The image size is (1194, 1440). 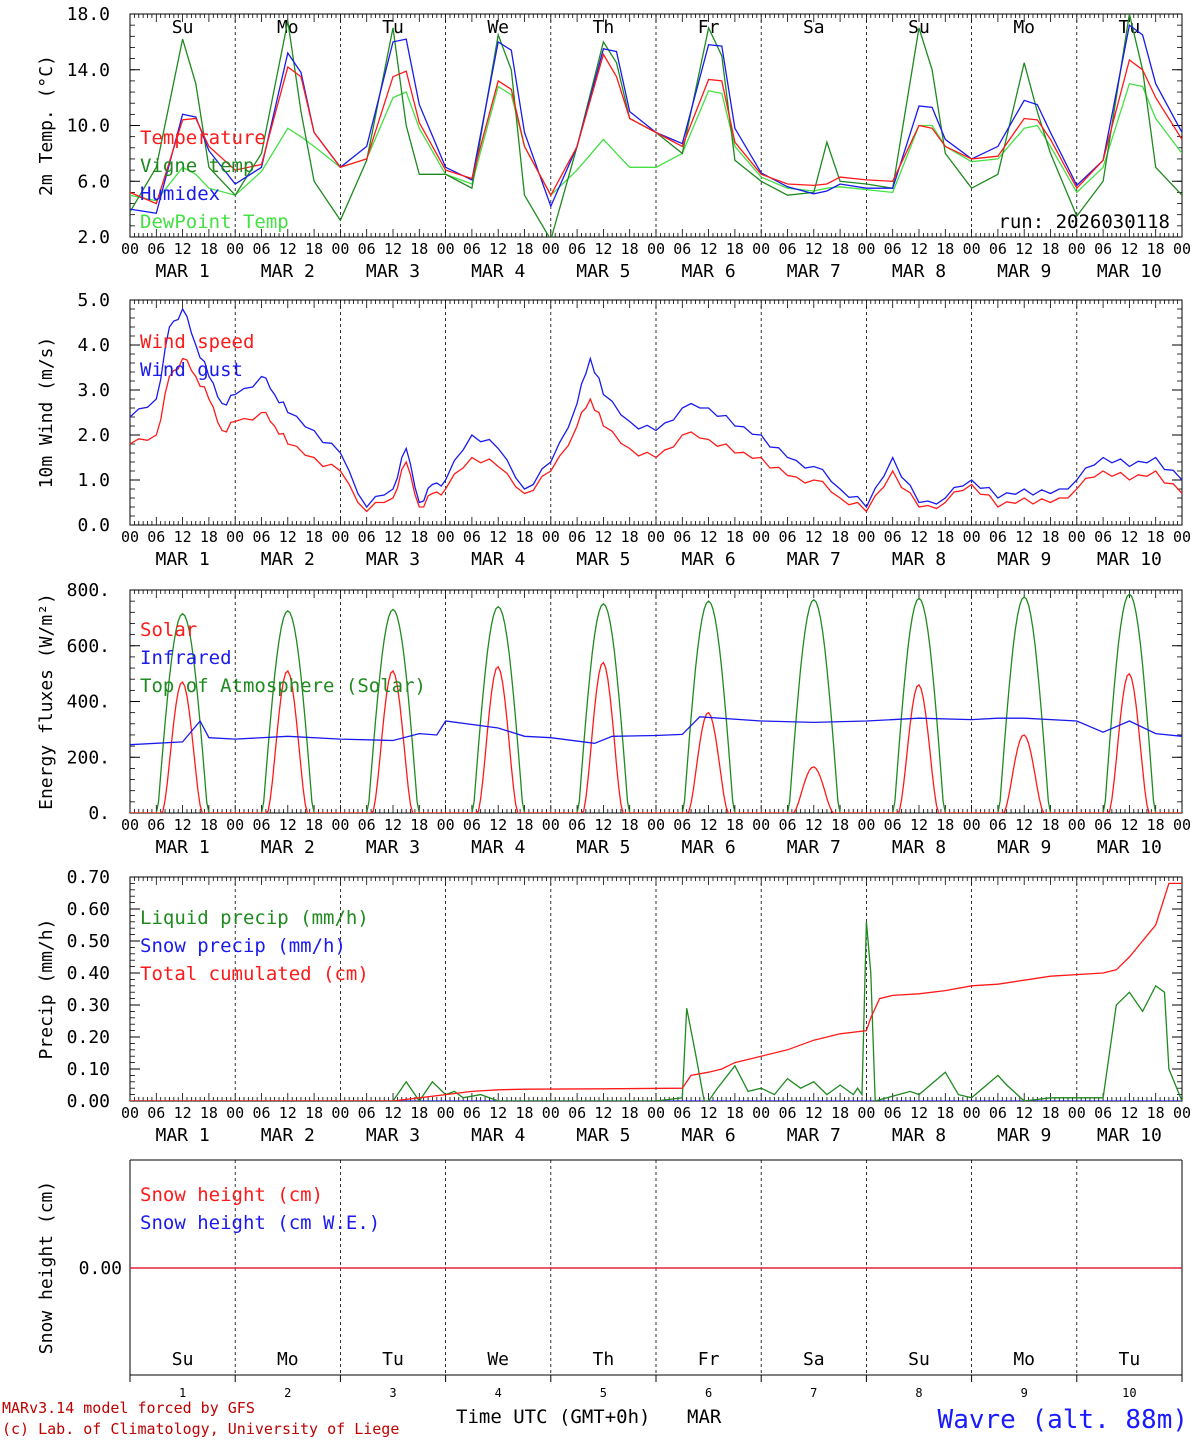 I want to click on weekday-label: Tu, so click(x=393, y=1359).